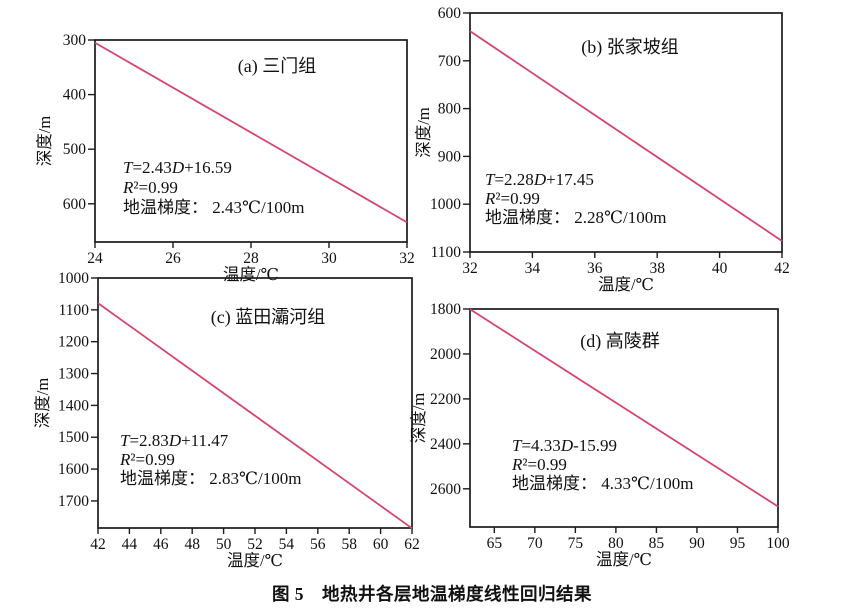 The image size is (864, 614). What do you see at coordinates (445, 309) in the screenshot?
I see `y-tick-label: 1800` at bounding box center [445, 309].